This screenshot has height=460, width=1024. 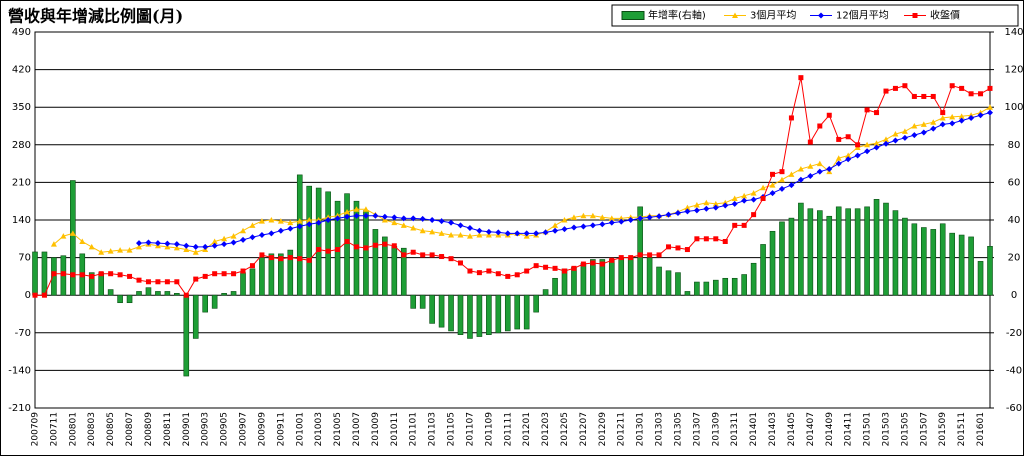 What do you see at coordinates (697, 429) in the screenshot?
I see `x-tick-label: 201307` at bounding box center [697, 429].